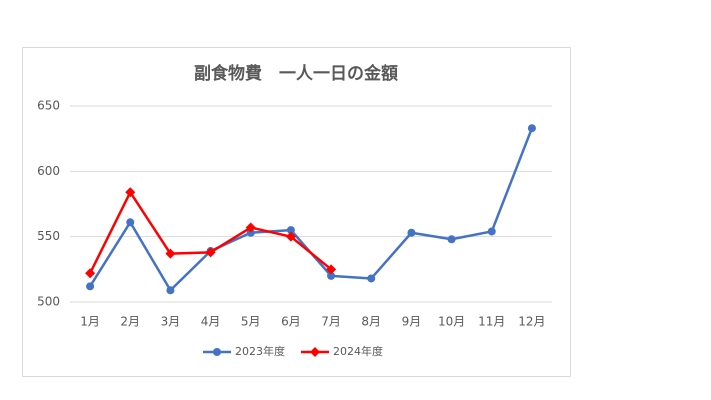 The width and height of the screenshot is (711, 400). I want to click on x-tick-label: 1月, so click(90, 322).